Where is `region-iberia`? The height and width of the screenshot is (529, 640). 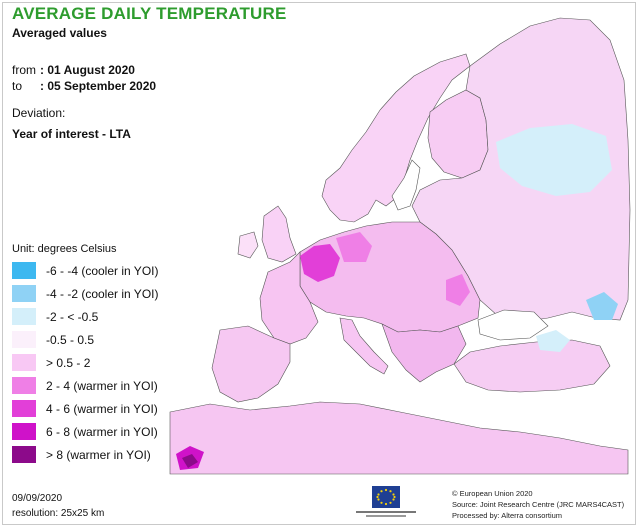 region-iberia is located at coordinates (251, 364).